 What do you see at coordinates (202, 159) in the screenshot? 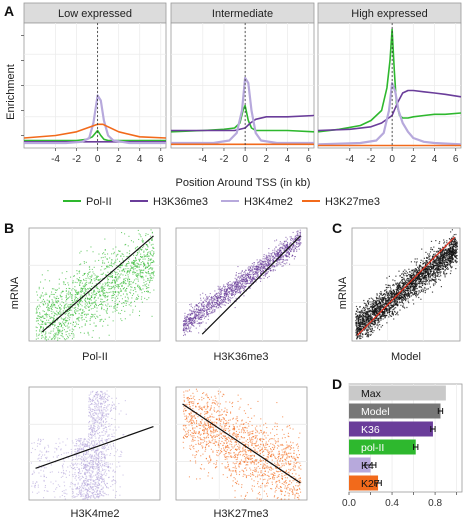
I see `x-tick-label: -4` at bounding box center [202, 159].